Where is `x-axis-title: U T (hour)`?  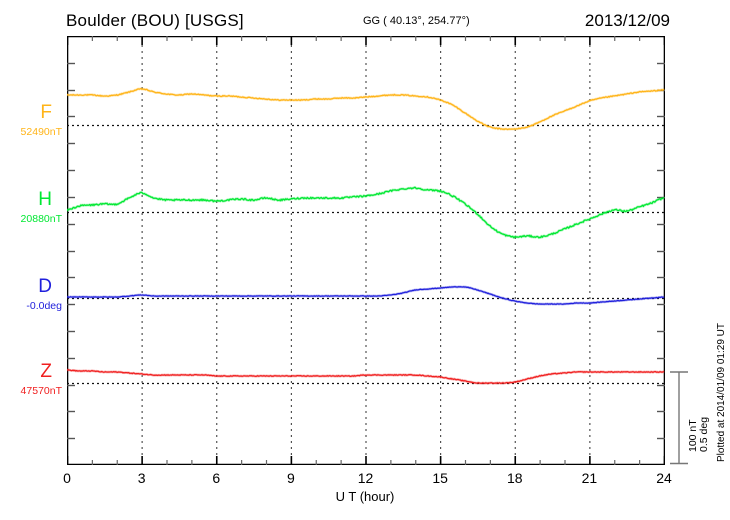
x-axis-title: U T (hour) is located at coordinates (365, 496).